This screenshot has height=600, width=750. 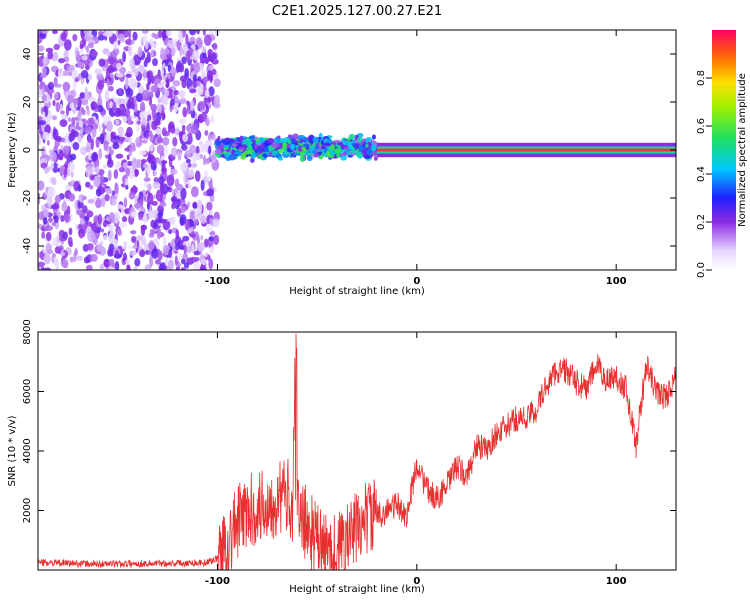 I want to click on y-tick-label: 6000, so click(x=27, y=391).